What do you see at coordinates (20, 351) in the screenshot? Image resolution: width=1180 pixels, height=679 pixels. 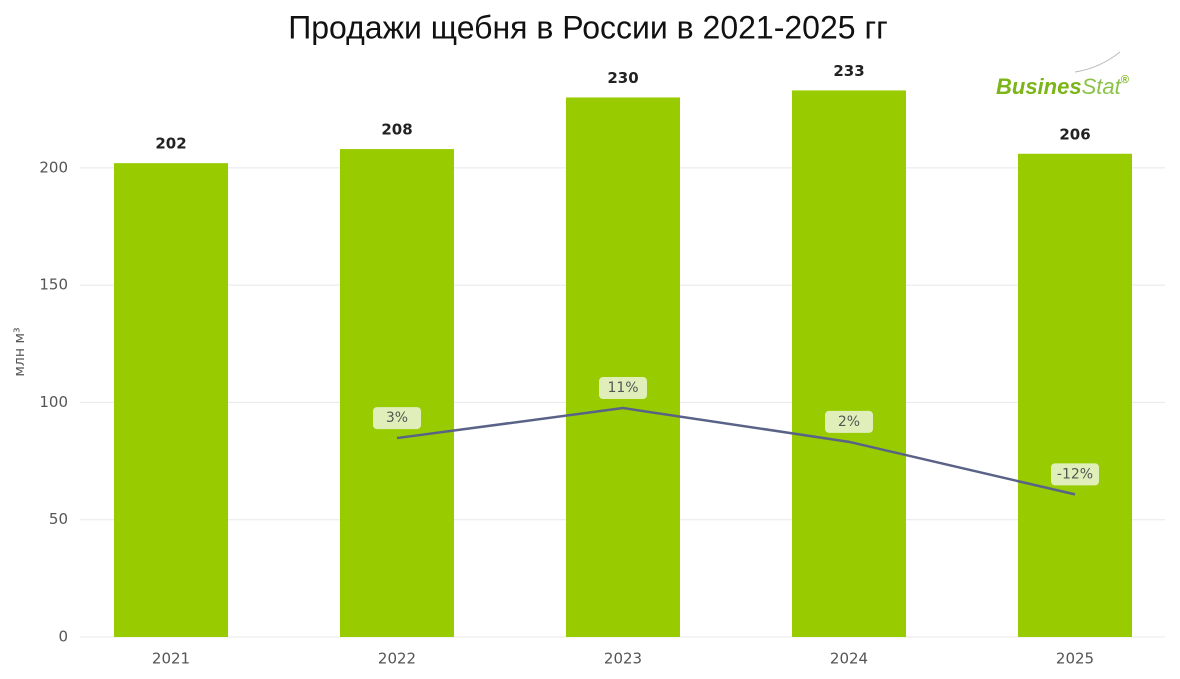 I see `y-axis-label: млн м³` at bounding box center [20, 351].